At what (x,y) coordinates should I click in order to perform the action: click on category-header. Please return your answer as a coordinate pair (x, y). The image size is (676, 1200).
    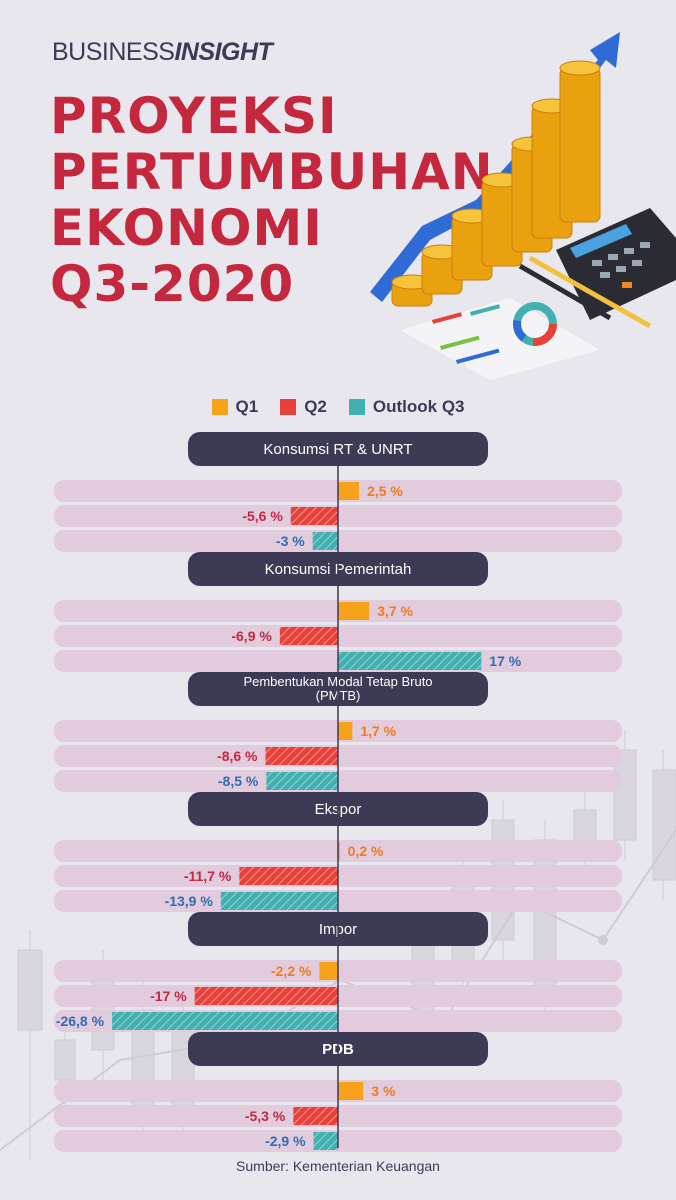
    Looking at the image, I should click on (338, 449).